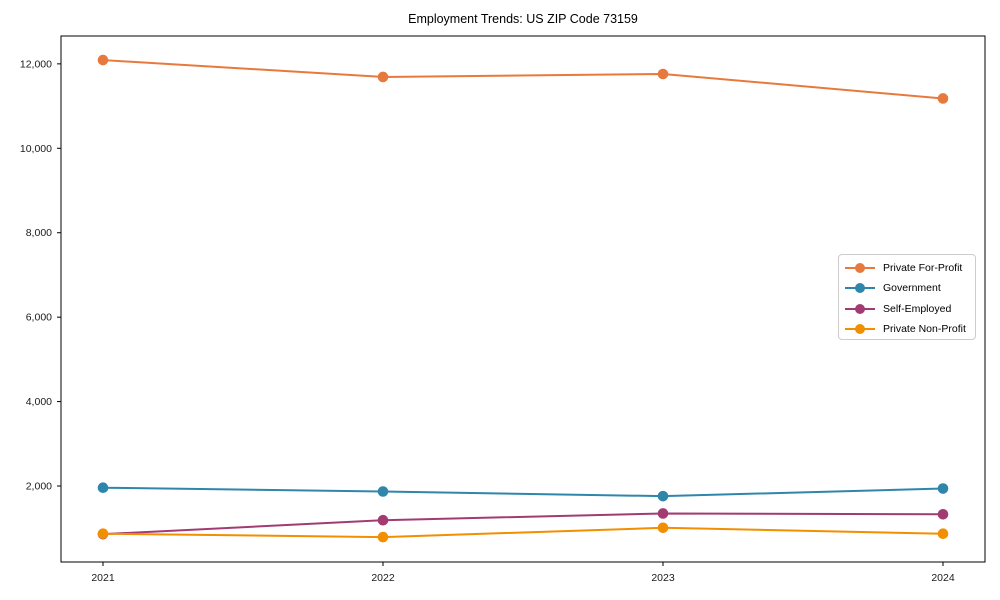 This screenshot has width=1000, height=600. Describe the element at coordinates (39, 487) in the screenshot. I see `y-tick-label: 2,000` at that location.